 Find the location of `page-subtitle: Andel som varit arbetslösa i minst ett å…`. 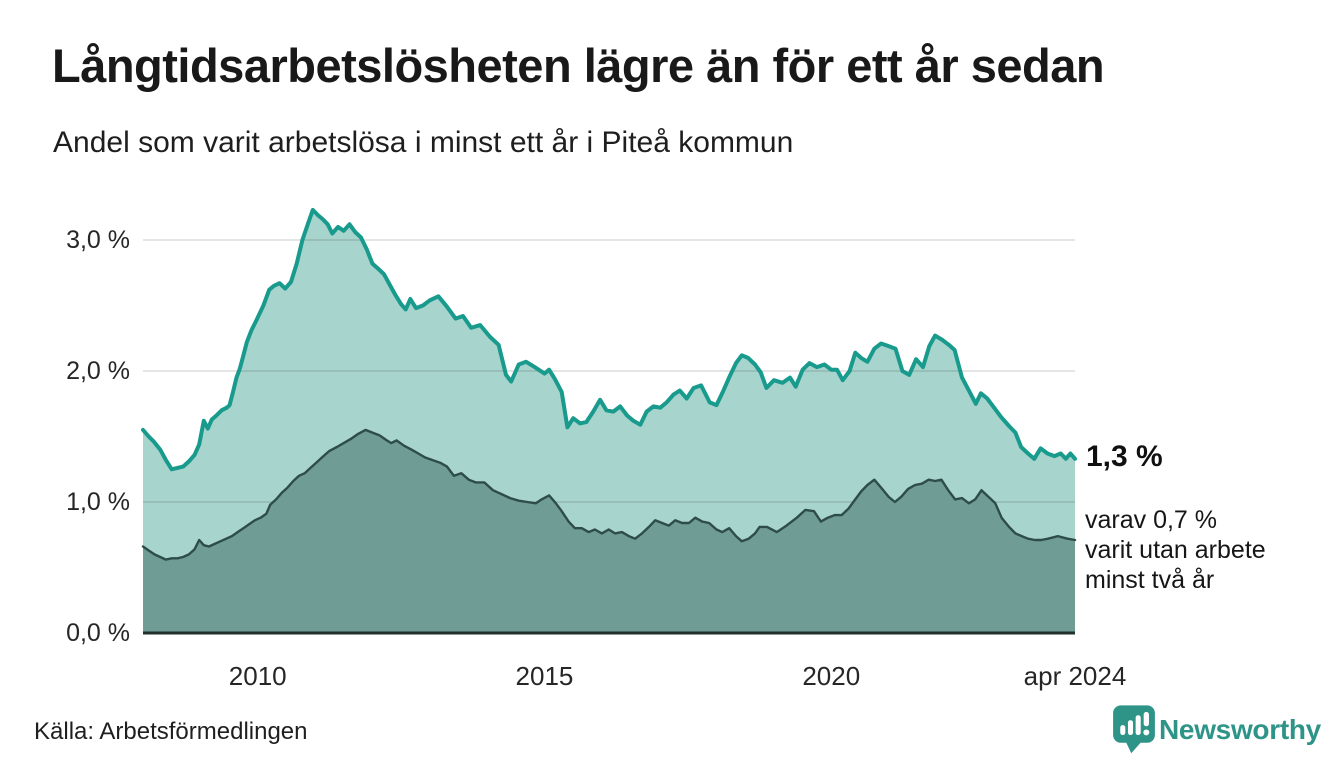

page-subtitle: Andel som varit arbetslösa i minst ett å… is located at coordinates (423, 142).